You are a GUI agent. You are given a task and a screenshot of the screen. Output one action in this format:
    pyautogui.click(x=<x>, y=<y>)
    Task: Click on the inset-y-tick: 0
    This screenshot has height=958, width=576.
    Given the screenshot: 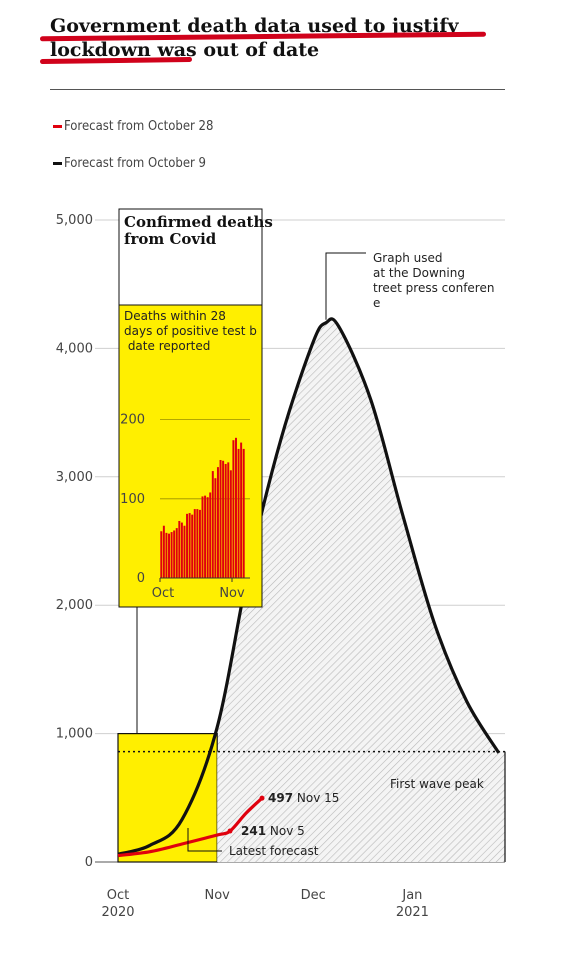 What is the action you would take?
    pyautogui.click(x=141, y=578)
    